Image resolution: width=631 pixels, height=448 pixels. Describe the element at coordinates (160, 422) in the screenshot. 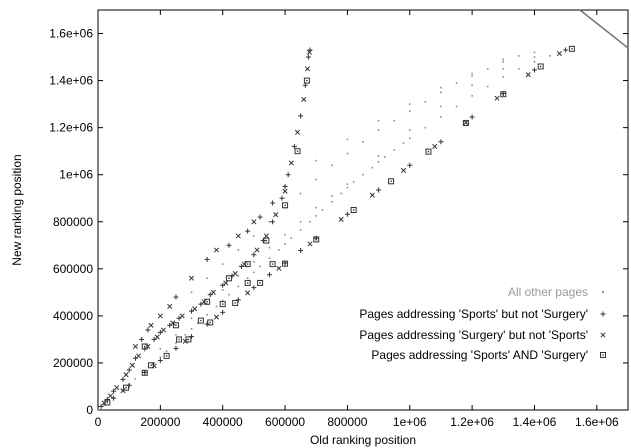

I see `x-tick-label: 200000` at that location.